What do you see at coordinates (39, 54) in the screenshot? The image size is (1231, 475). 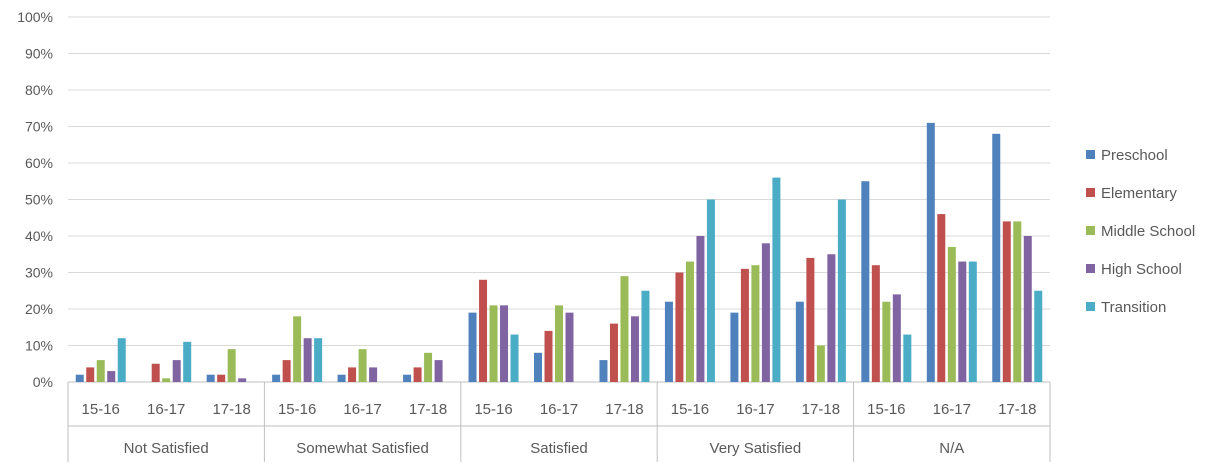 I see `y-tick-label: 90%` at bounding box center [39, 54].